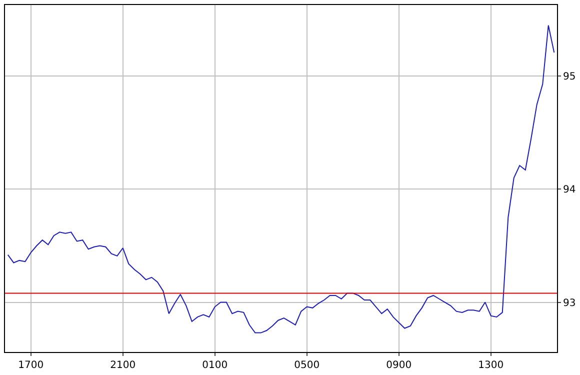  Describe the element at coordinates (569, 190) in the screenshot. I see `y-tick-label: 94` at that location.